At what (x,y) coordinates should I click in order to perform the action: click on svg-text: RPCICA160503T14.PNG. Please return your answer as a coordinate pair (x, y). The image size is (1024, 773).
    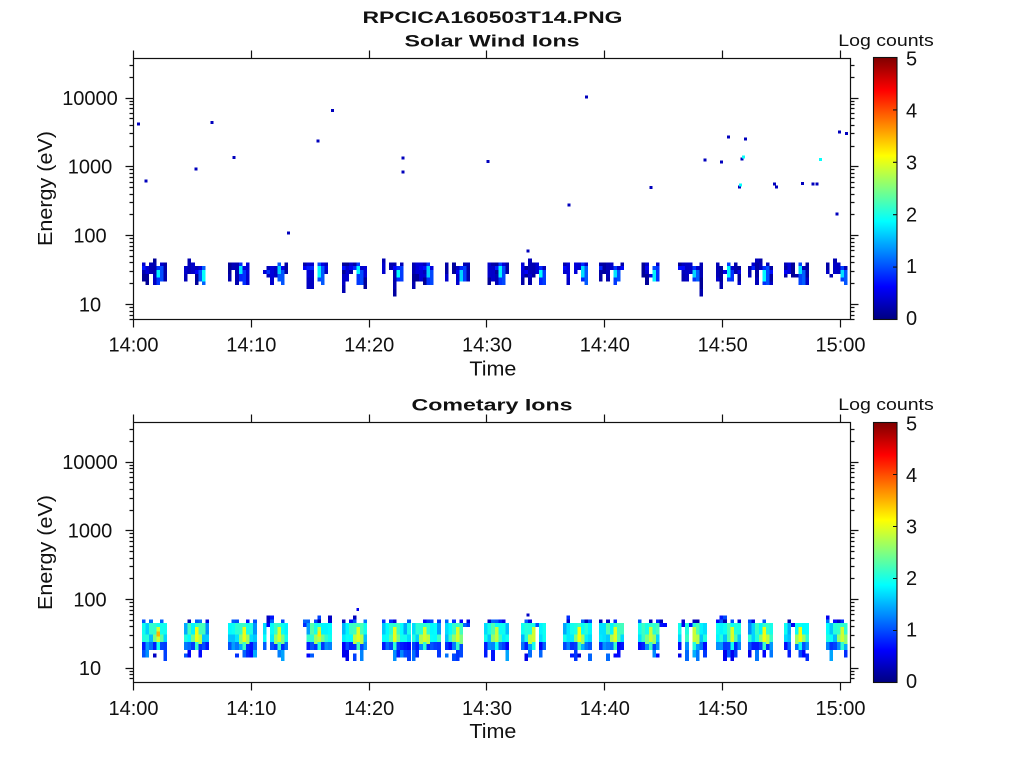
    Looking at the image, I should click on (493, 17).